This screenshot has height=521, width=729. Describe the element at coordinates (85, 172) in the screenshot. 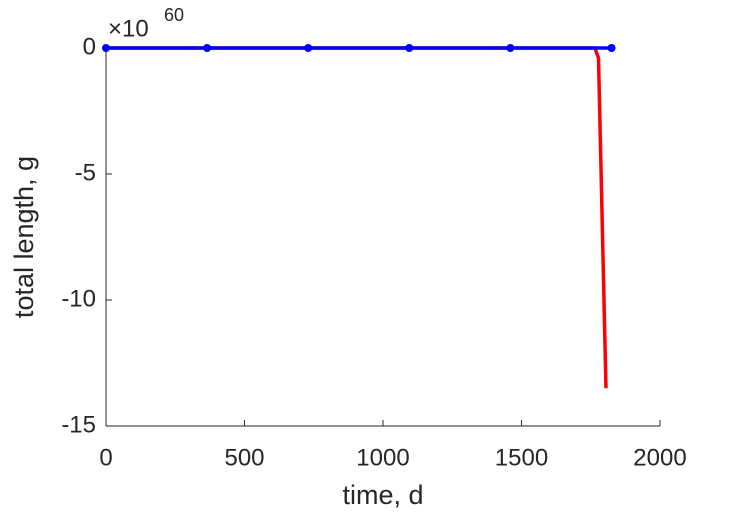

I see `y-tick-label: -5` at that location.